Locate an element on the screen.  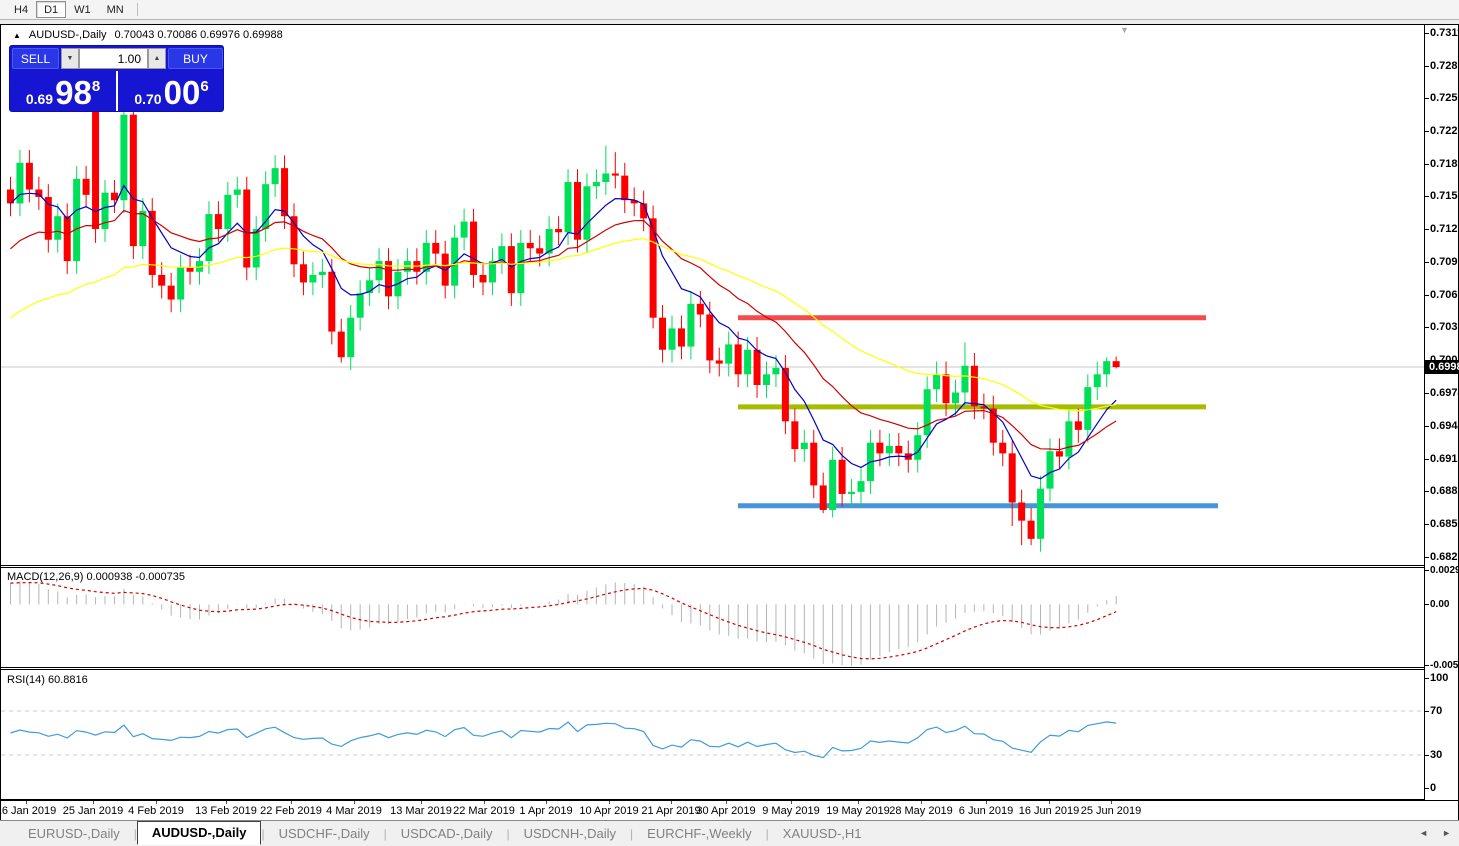
price-tick-label: 0.68210 is located at coordinates (1444, 556).